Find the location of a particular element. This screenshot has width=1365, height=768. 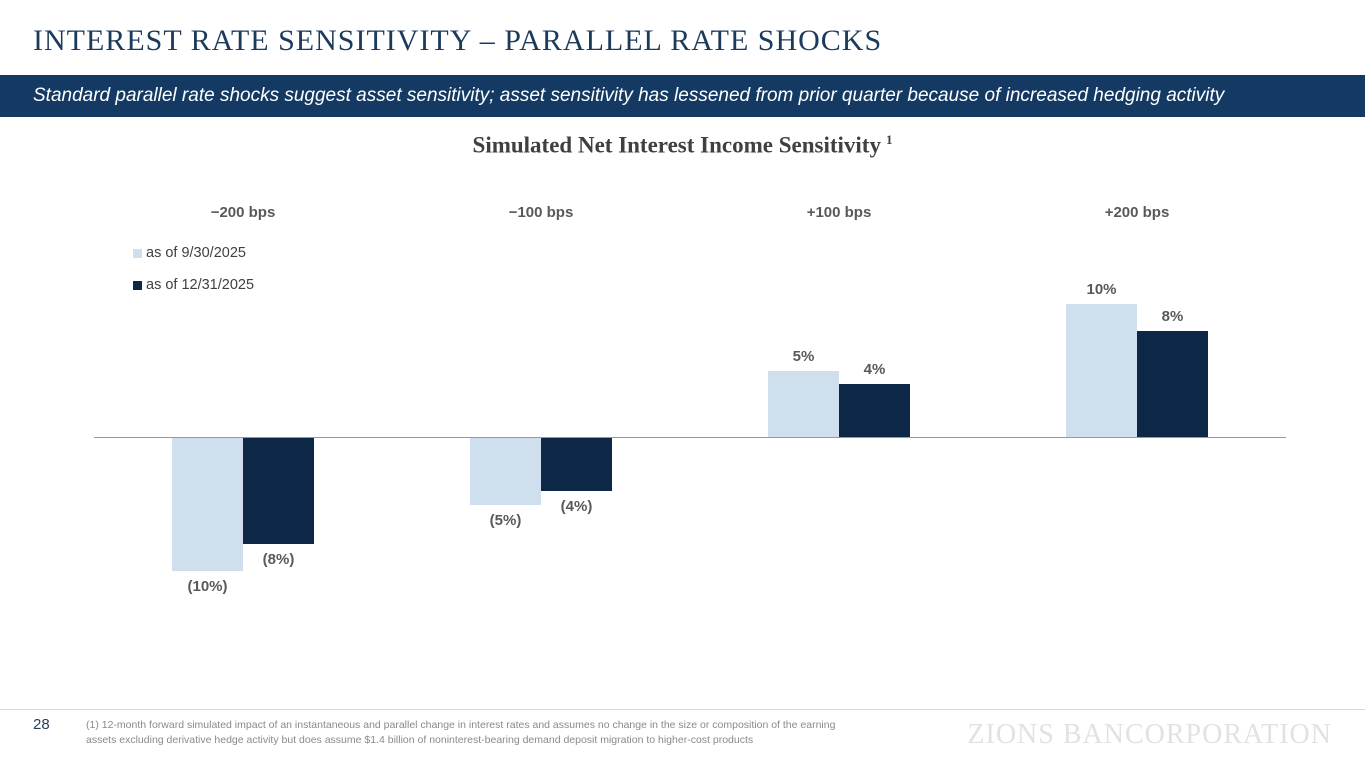

bar-series0-cat3 is located at coordinates (1101, 370).